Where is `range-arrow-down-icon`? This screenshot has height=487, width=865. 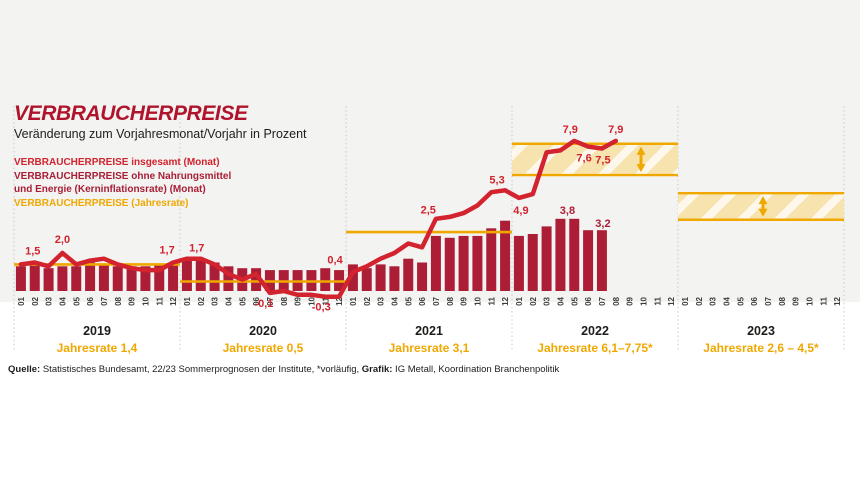
range-arrow-down-icon is located at coordinates (641, 168).